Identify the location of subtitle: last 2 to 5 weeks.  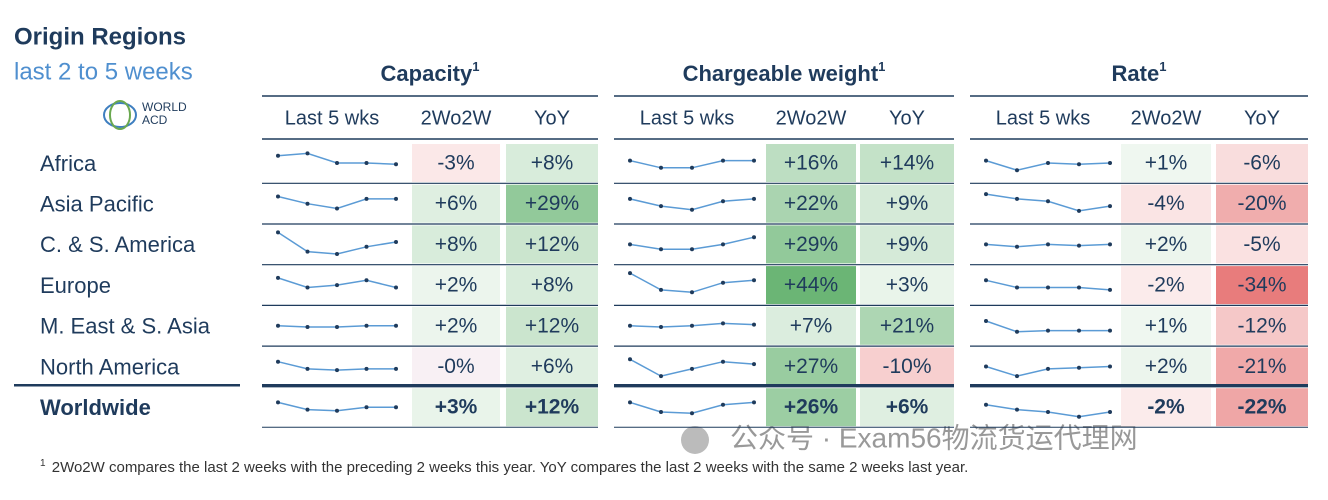
(103, 71).